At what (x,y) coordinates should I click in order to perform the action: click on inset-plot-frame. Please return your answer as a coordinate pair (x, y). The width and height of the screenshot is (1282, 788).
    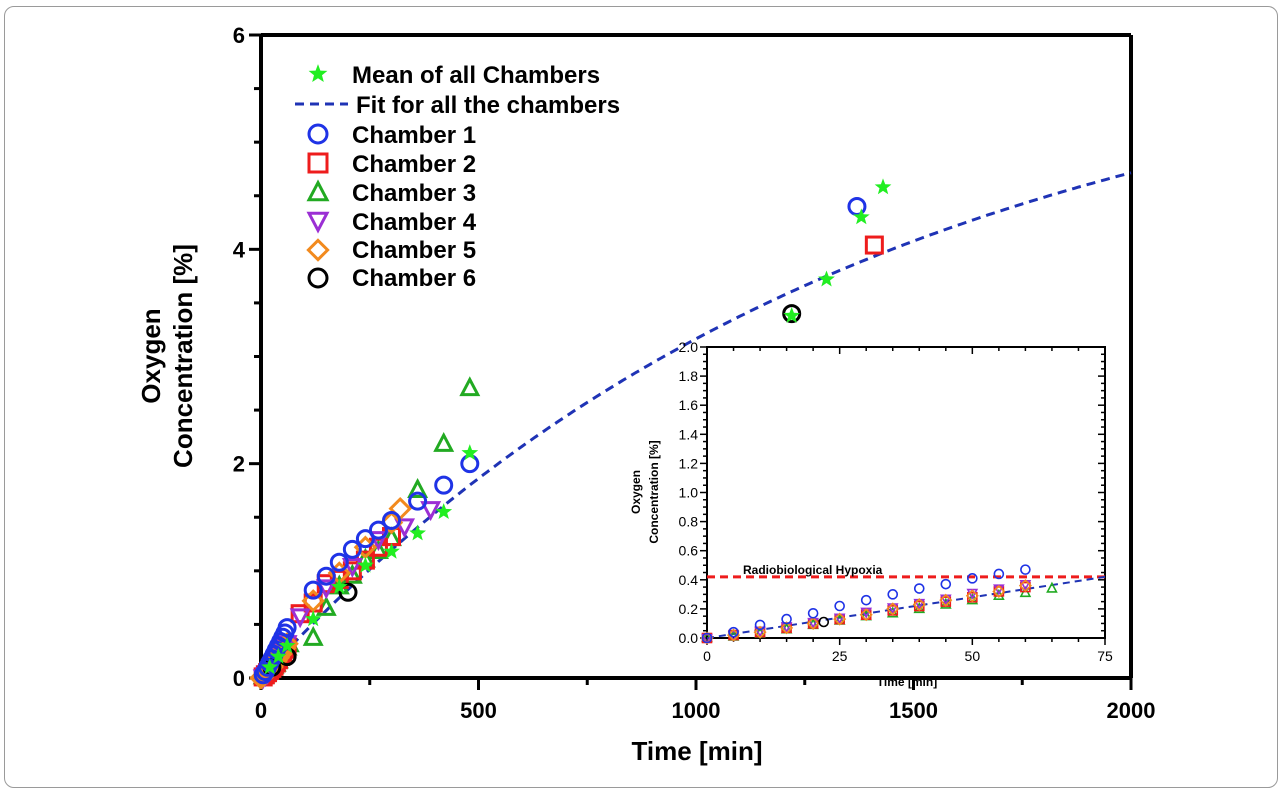
    Looking at the image, I should click on (906, 492).